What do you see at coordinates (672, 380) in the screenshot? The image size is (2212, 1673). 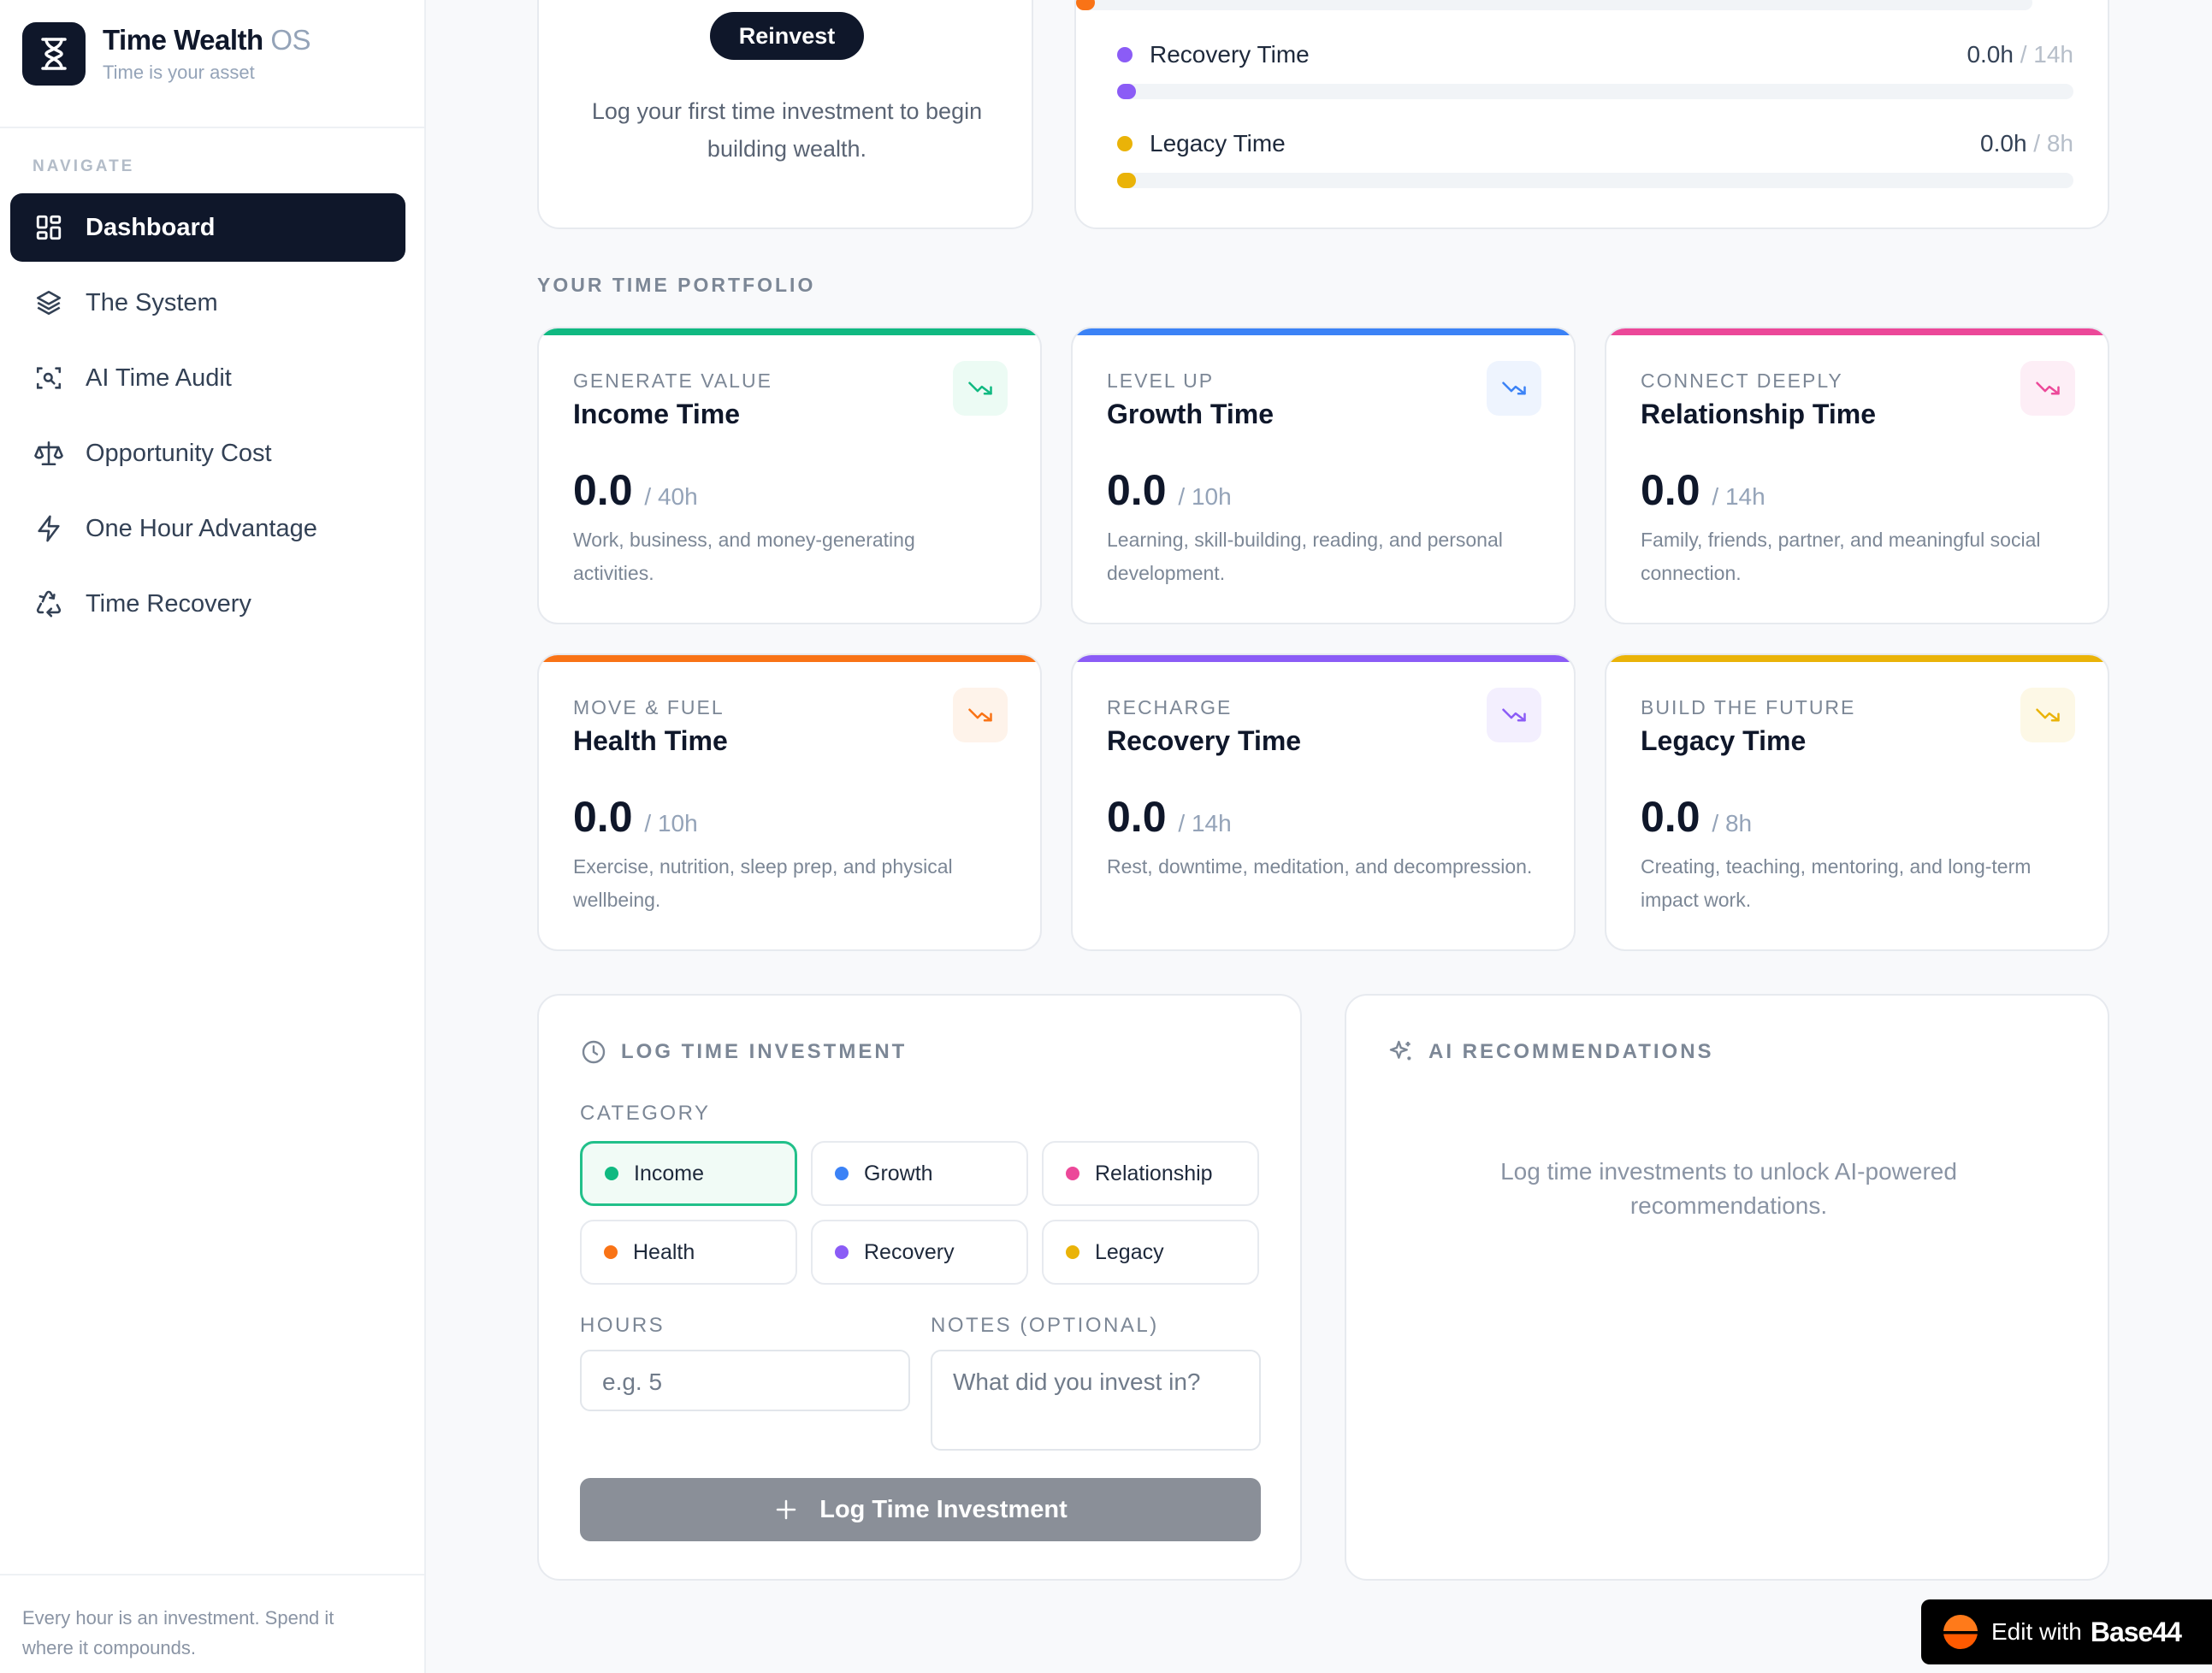 I see `card-kicker: GENERATE VALUE` at bounding box center [672, 380].